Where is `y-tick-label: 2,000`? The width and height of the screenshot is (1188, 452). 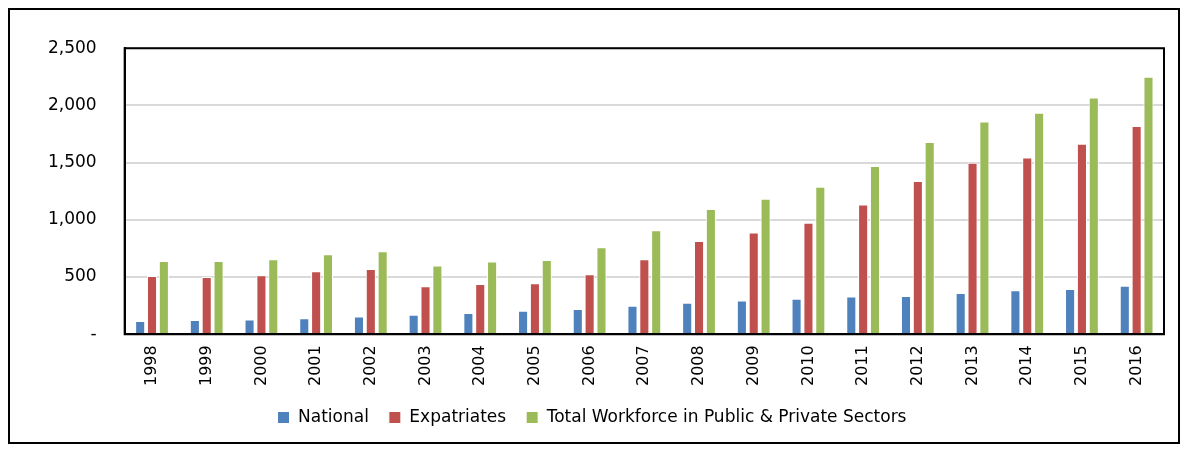
y-tick-label: 2,000 is located at coordinates (72, 103).